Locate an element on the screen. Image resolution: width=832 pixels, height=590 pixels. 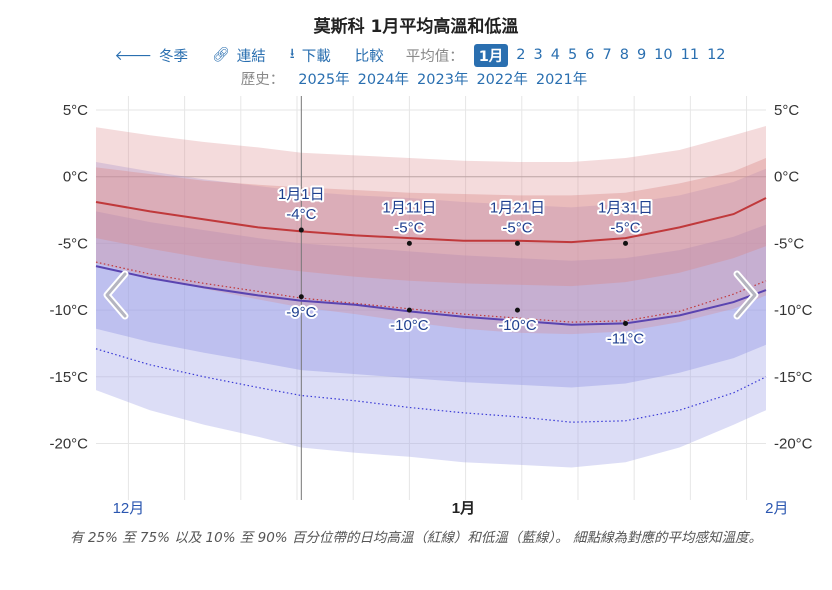
feels-like-high-line is located at coordinates (431, 292).